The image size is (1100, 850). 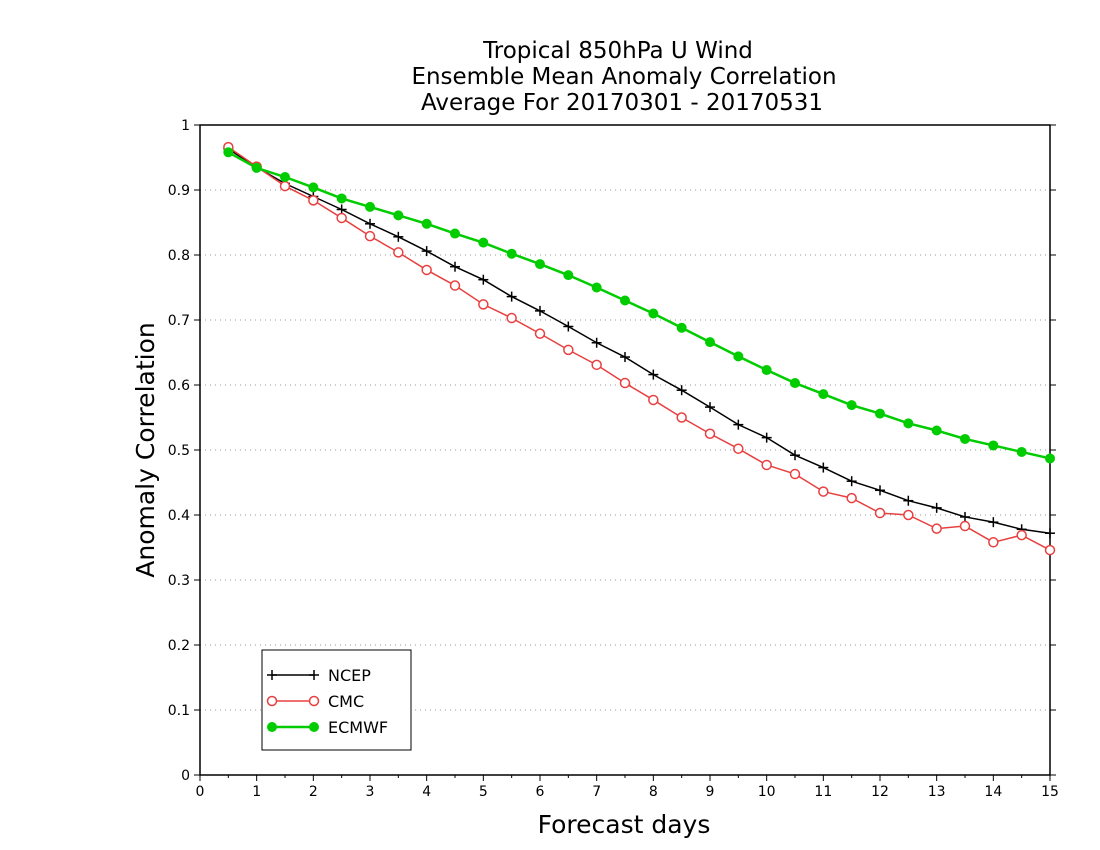 What do you see at coordinates (937, 792) in the screenshot?
I see `x-tick-label: 13` at bounding box center [937, 792].